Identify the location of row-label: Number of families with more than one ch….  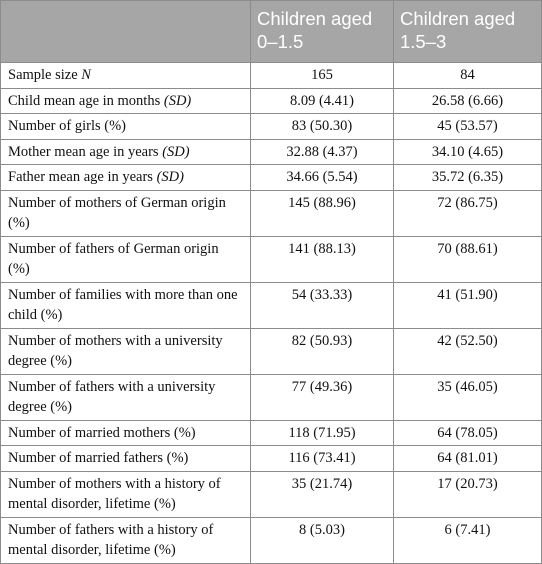
(125, 305).